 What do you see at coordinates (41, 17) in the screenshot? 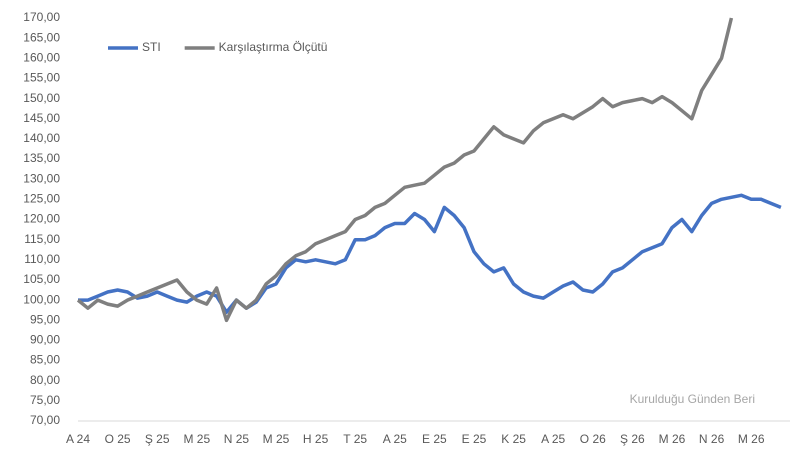
I see `y-tick-label: 170,00` at bounding box center [41, 17].